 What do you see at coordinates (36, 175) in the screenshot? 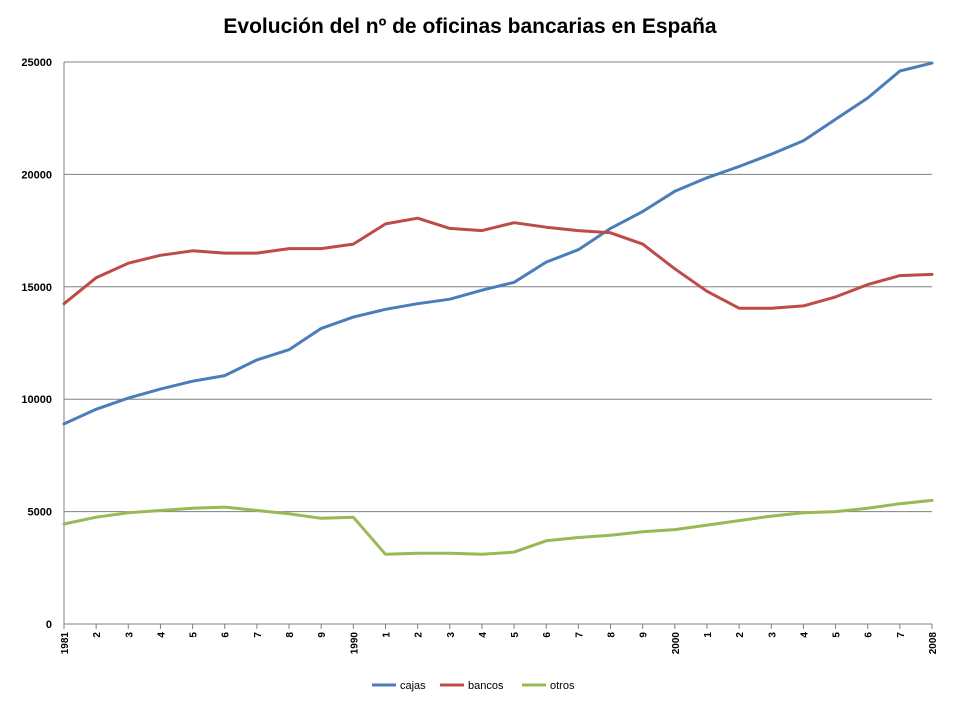
I see `y-tick-label: 20000` at bounding box center [36, 175].